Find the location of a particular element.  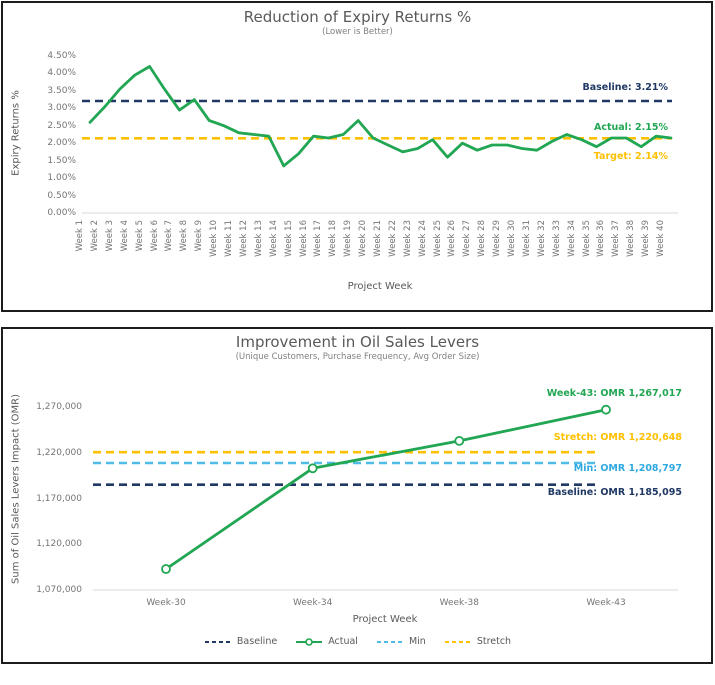

chart1-y-tick-label: 4.00% is located at coordinates (61, 73).